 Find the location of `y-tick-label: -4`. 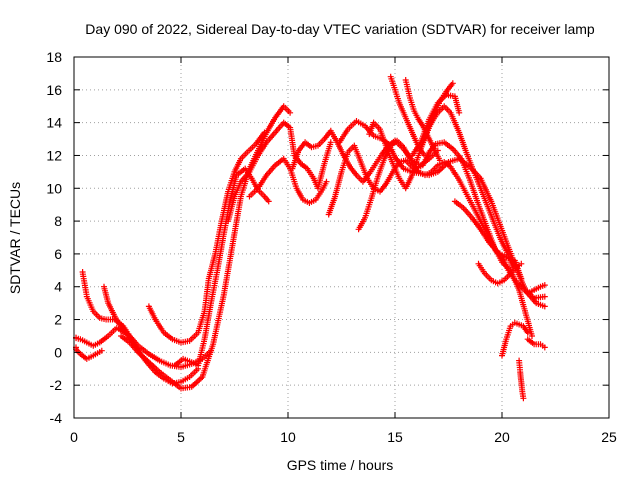

y-tick-label: -4 is located at coordinates (56, 418).